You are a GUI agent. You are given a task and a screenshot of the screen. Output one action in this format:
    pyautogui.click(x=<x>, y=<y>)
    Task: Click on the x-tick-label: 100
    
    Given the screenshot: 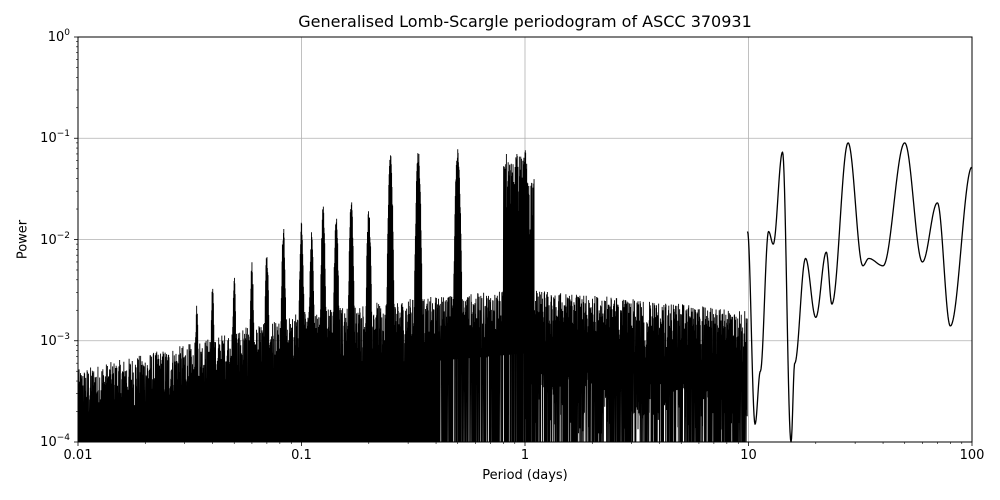 What is the action you would take?
    pyautogui.click(x=972, y=455)
    